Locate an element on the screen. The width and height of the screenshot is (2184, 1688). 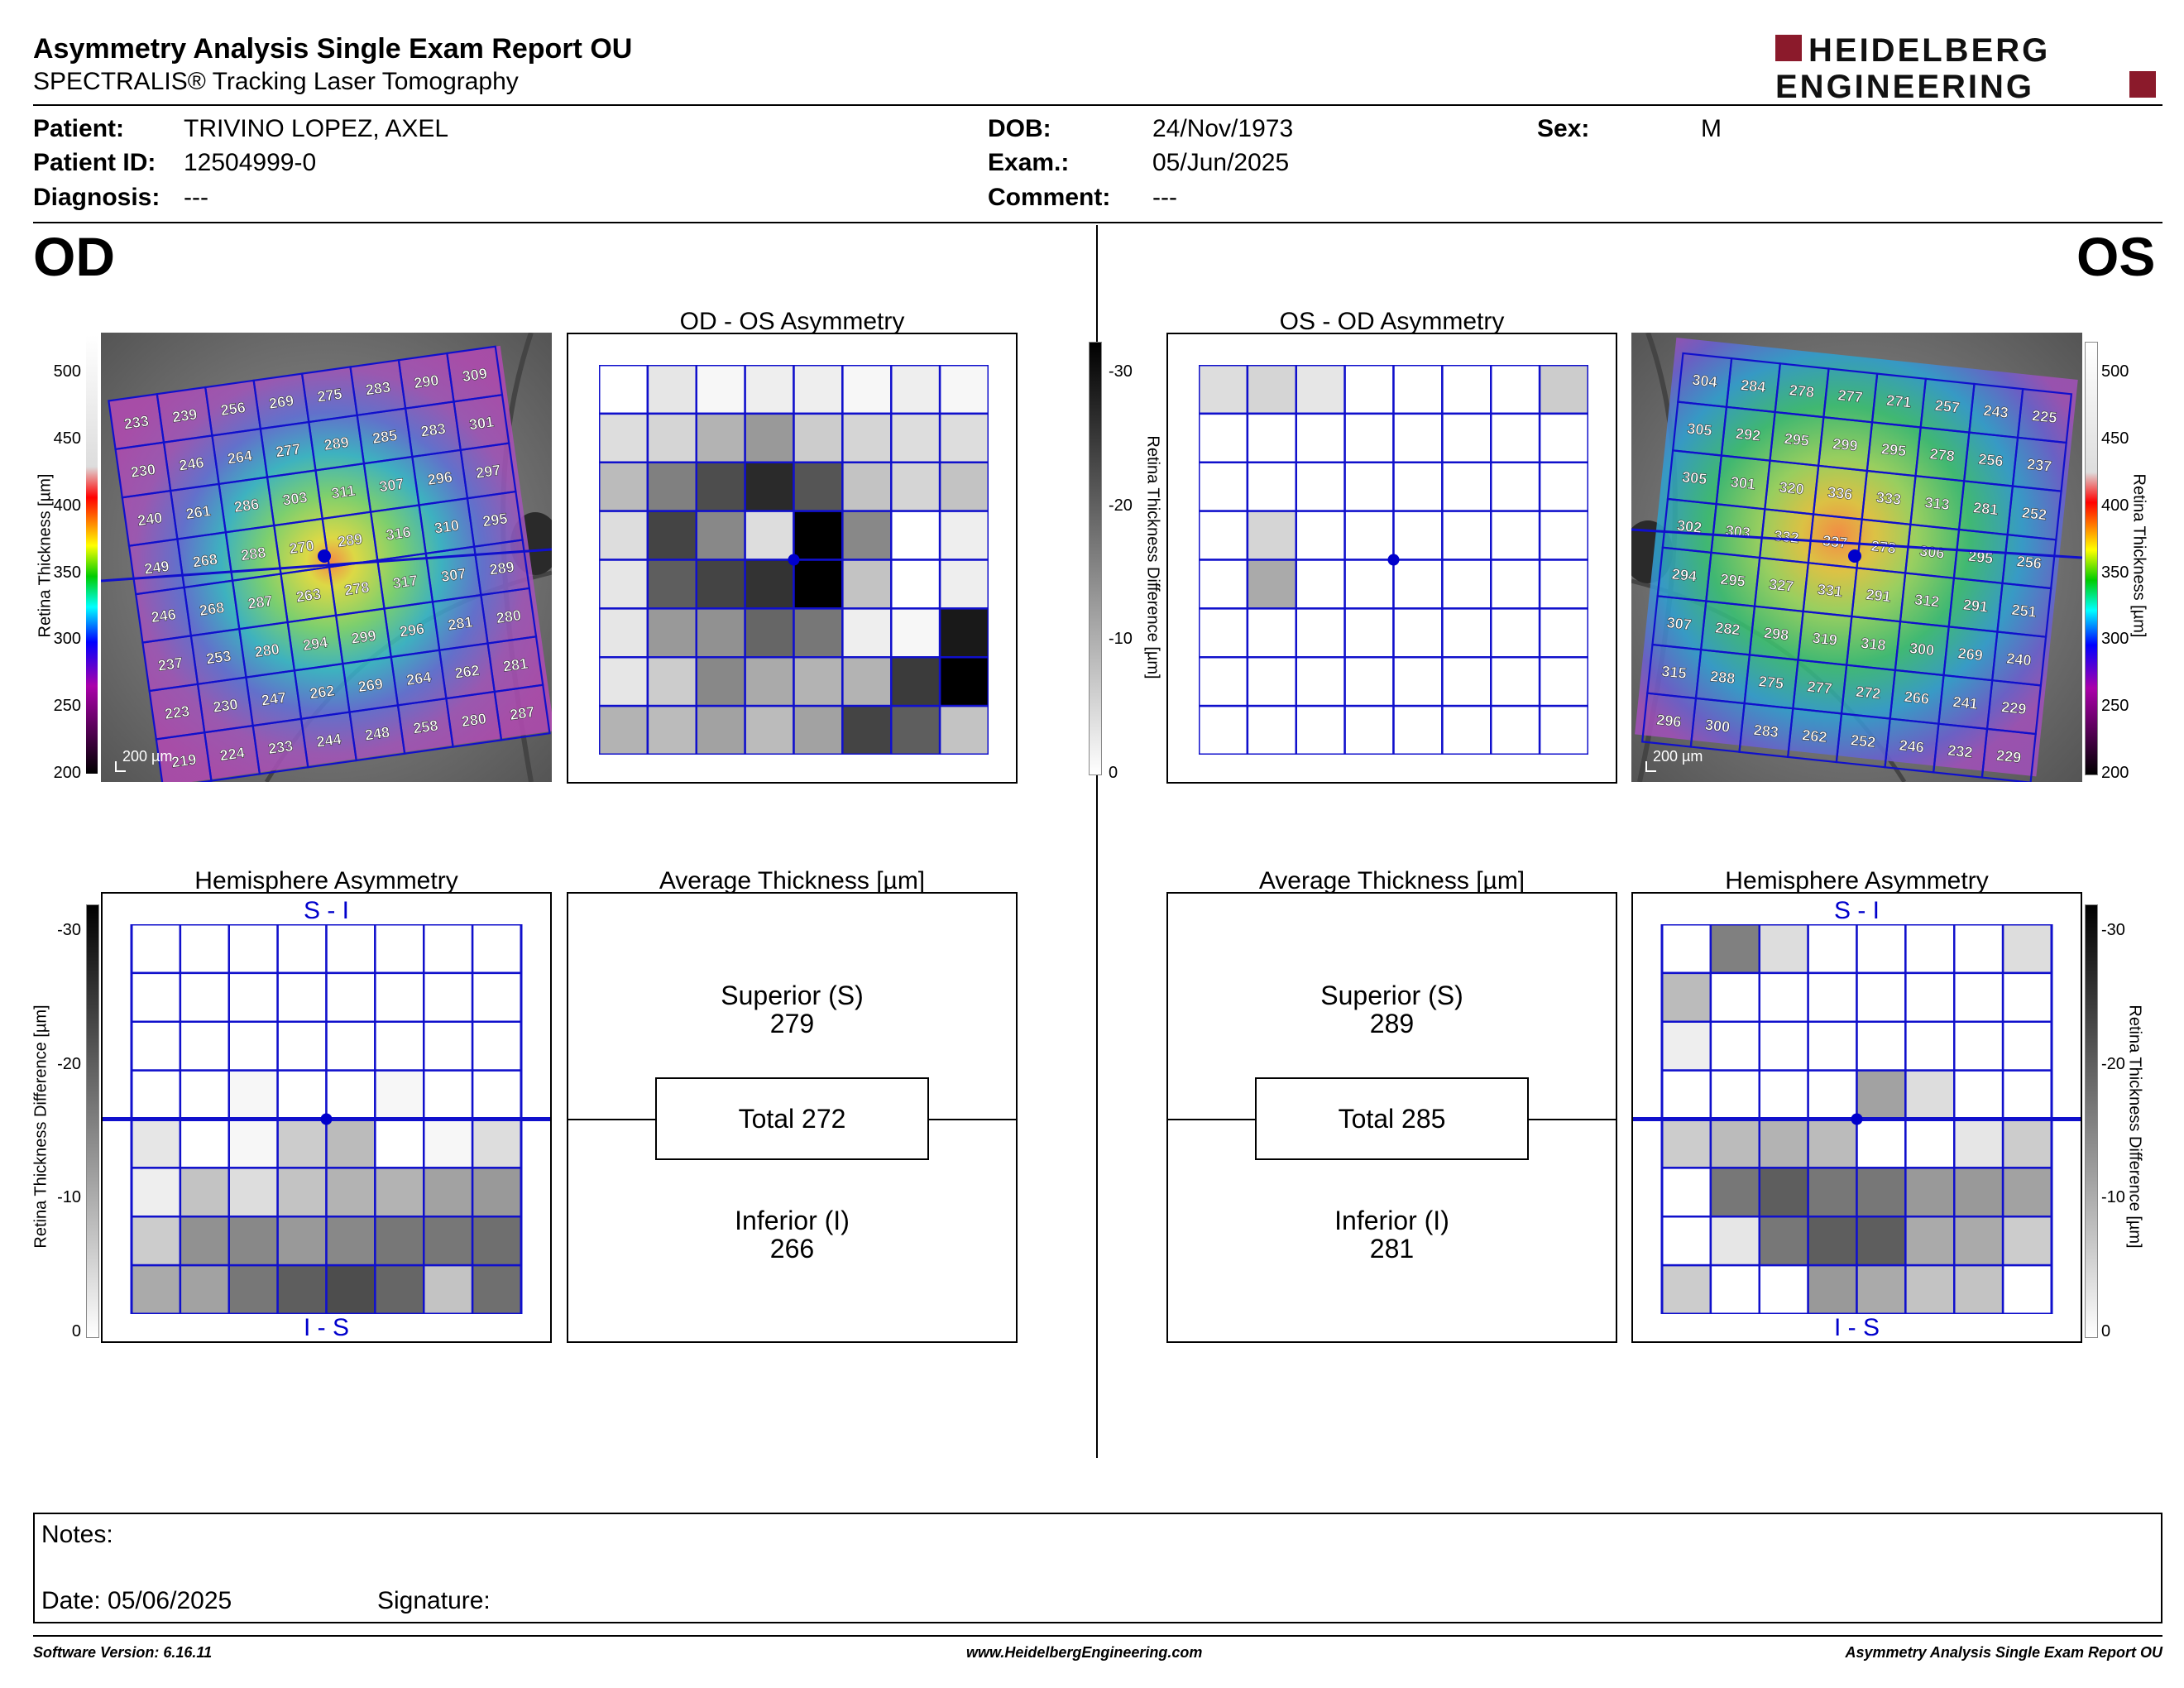
os-thickness-value: 257 is located at coordinates (1947, 406).